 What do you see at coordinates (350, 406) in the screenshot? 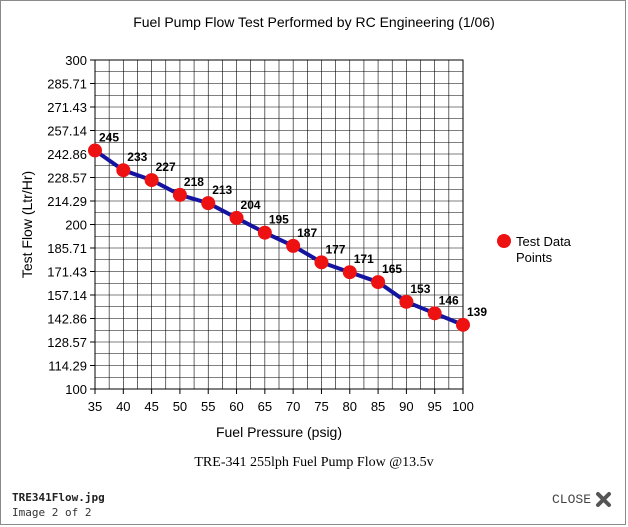
I see `x-tick-label: 80` at bounding box center [350, 406].